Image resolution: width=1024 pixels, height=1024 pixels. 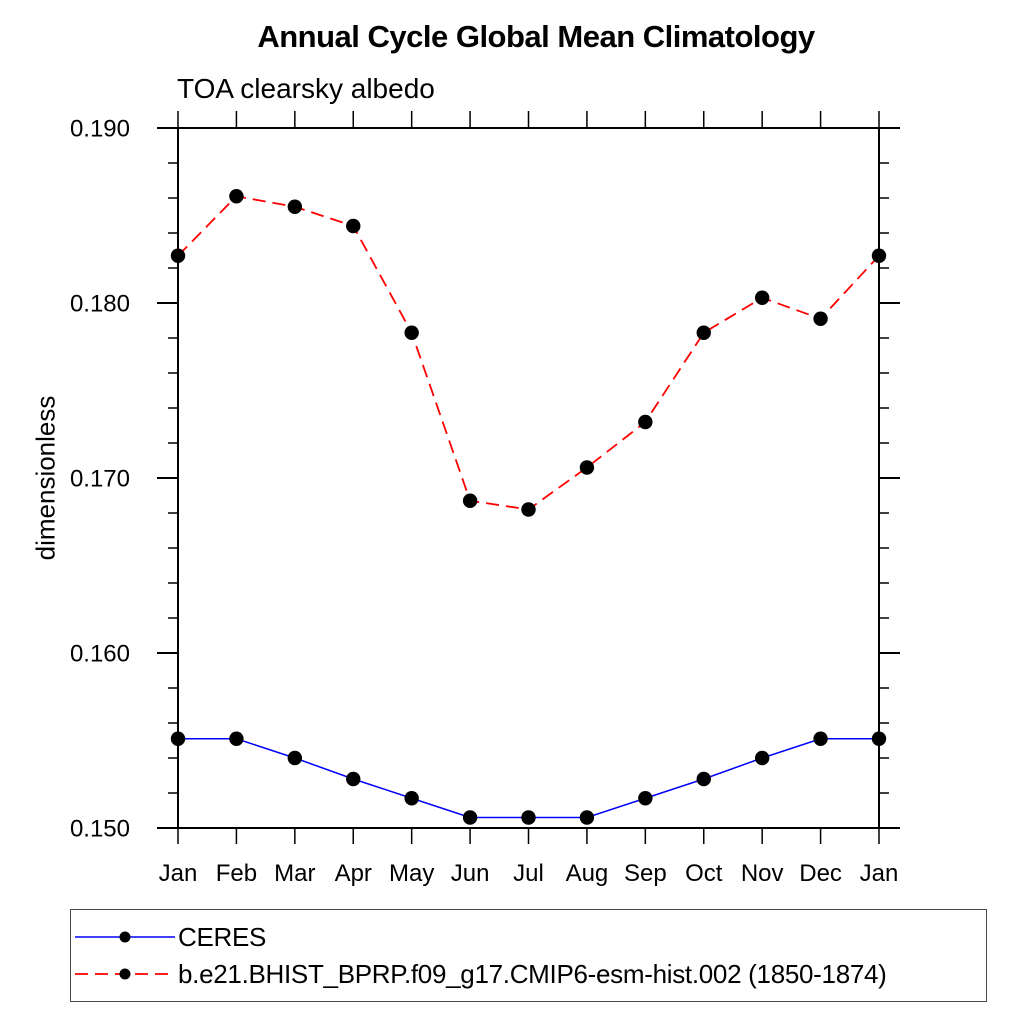 I want to click on y-tick-label: 0.170, so click(x=100, y=479).